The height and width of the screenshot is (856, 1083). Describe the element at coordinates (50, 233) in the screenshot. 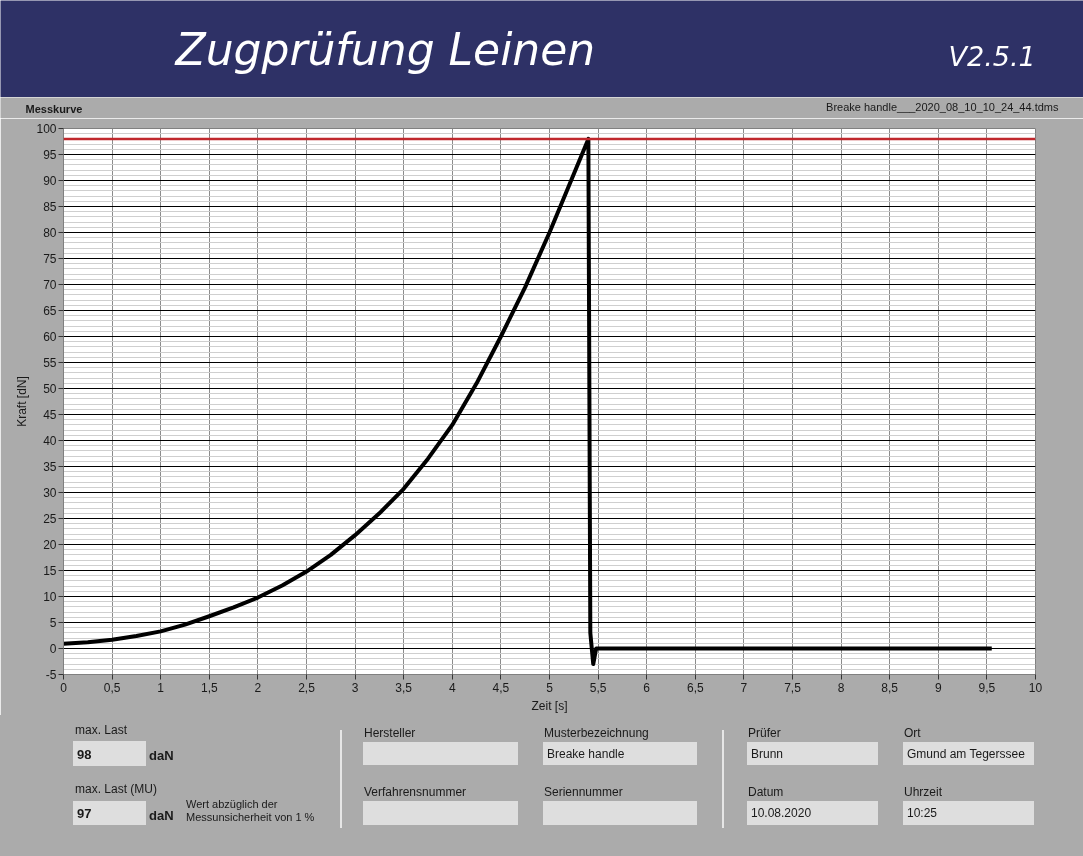

I see `y-tick-label: 80` at that location.